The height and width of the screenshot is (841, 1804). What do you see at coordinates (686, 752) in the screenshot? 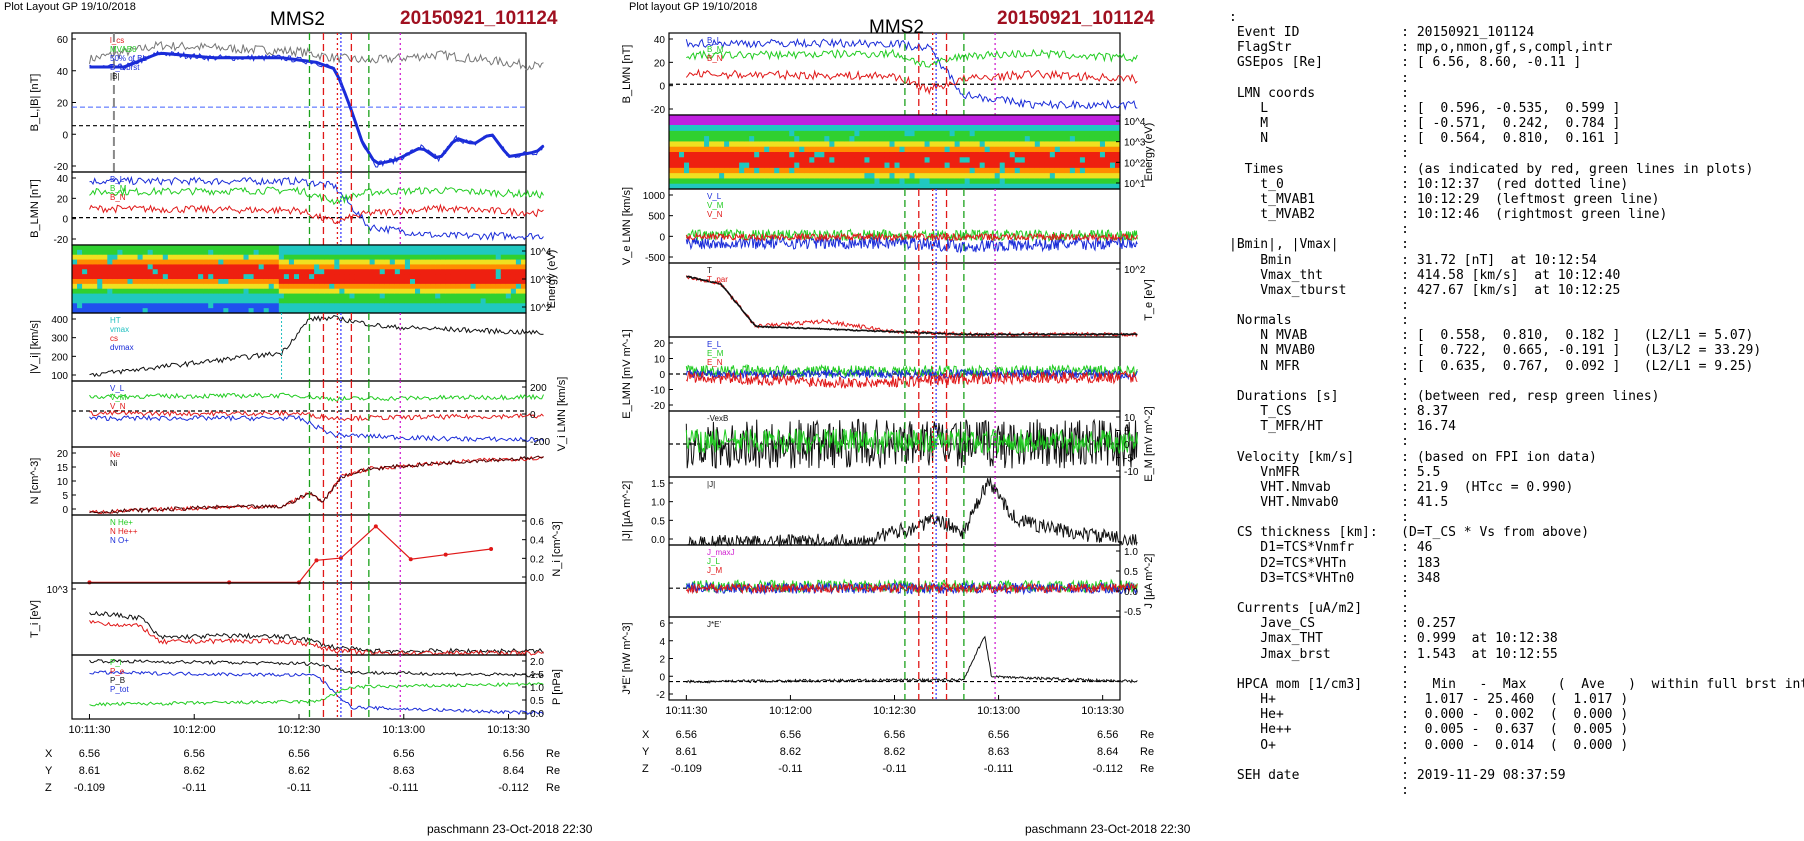
I see `pos-value: 8.61` at bounding box center [686, 752].